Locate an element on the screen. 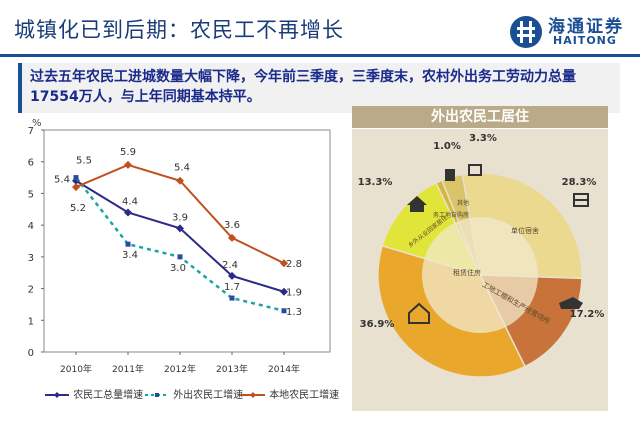  home-icon is located at coordinates (417, 204).